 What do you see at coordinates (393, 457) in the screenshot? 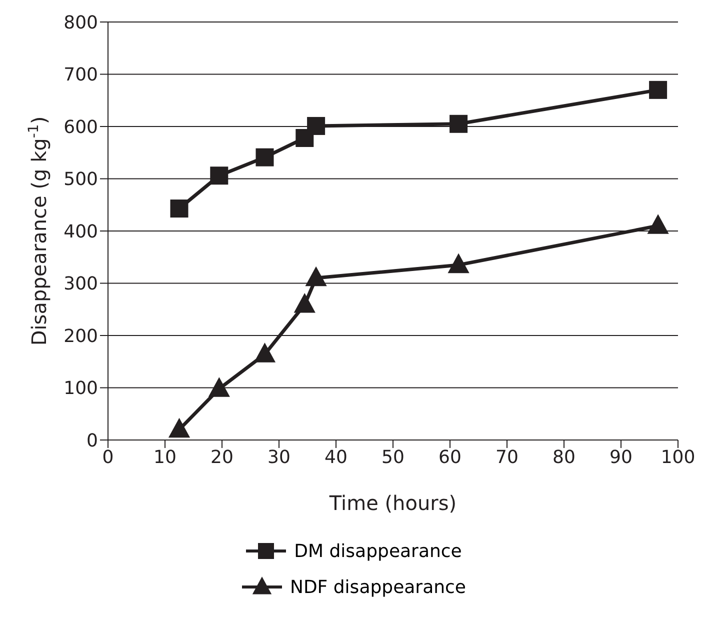
I see `x-tick-label: 50` at bounding box center [393, 457].